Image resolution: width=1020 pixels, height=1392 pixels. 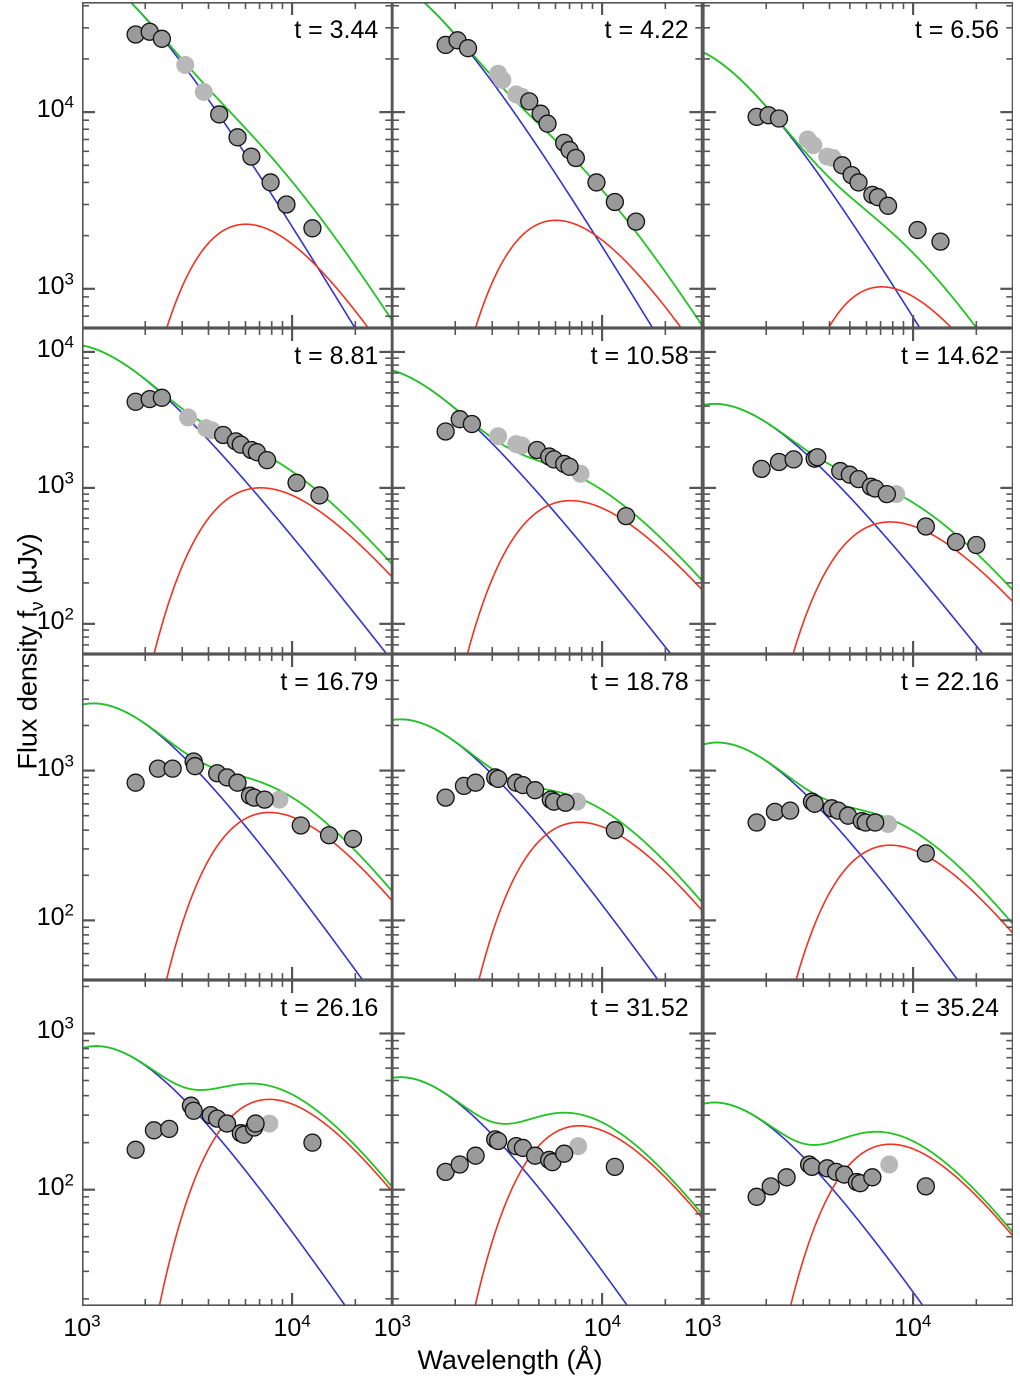 What do you see at coordinates (329, 682) in the screenshot?
I see `panel-epoch-label: t = 16.79` at bounding box center [329, 682].